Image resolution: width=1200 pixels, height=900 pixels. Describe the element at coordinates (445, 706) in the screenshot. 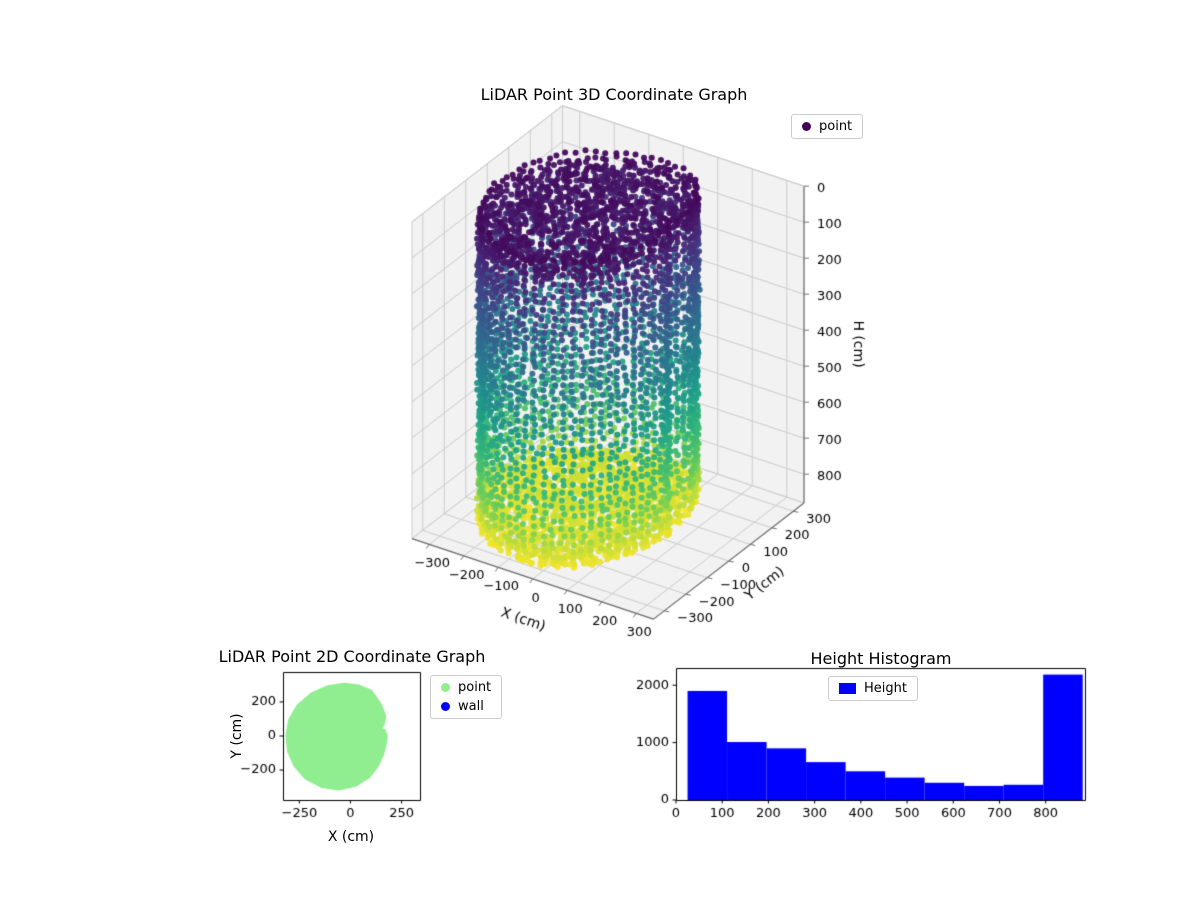

I see `wall-marker-icon` at that location.